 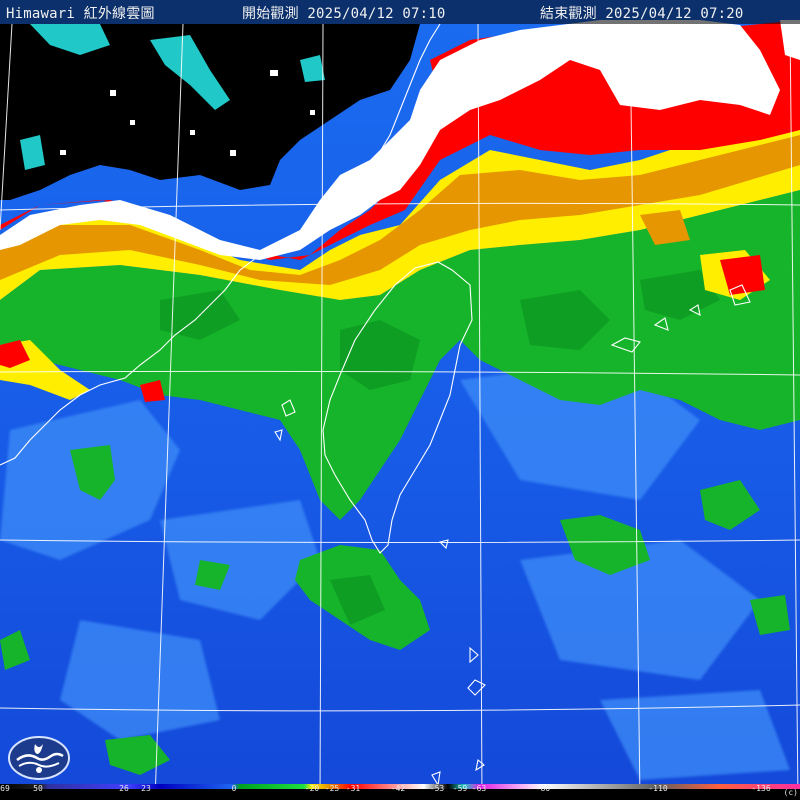 What do you see at coordinates (332, 788) in the screenshot?
I see `scale-tick: -25` at bounding box center [332, 788].